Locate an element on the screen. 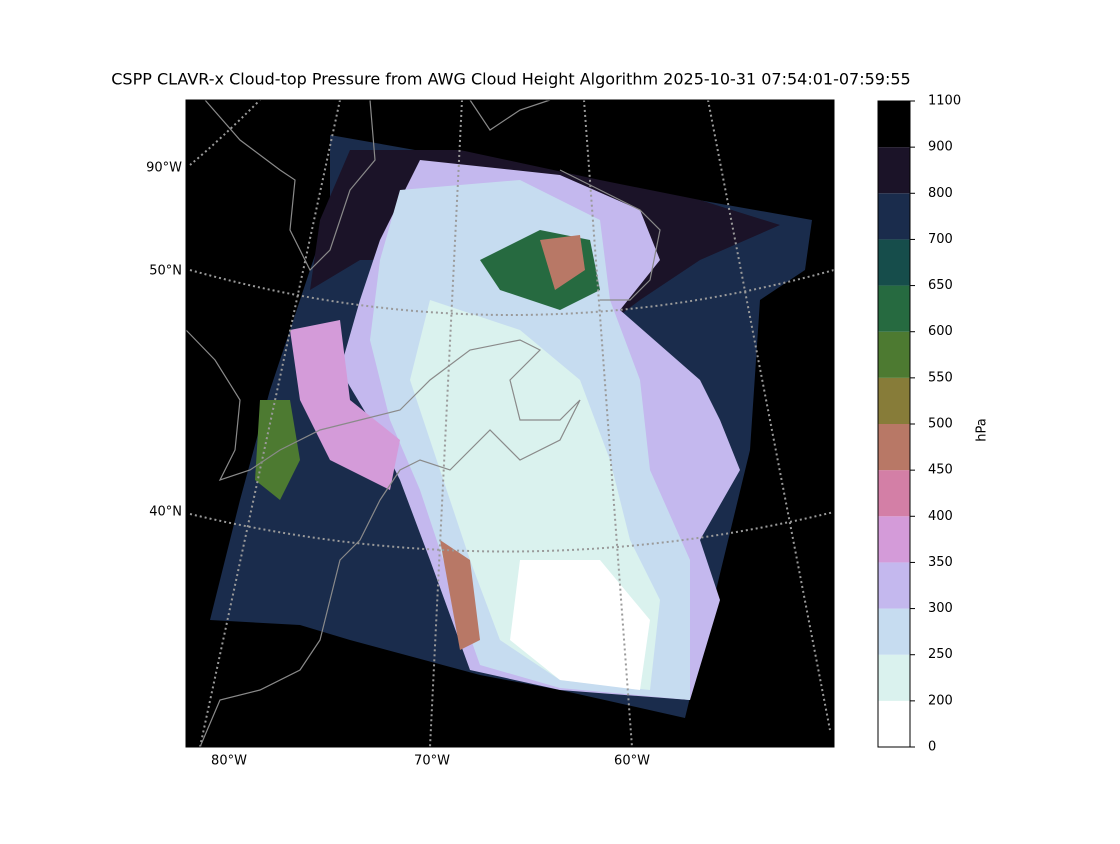  colorbar-tick-label: 400 is located at coordinates (940, 516).